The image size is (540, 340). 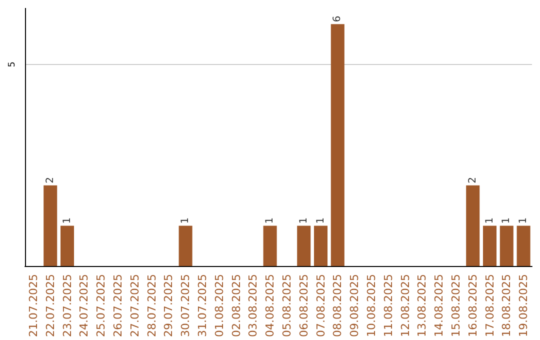 I want to click on x-tick-label: 17.08.2025, so click(x=489, y=306).